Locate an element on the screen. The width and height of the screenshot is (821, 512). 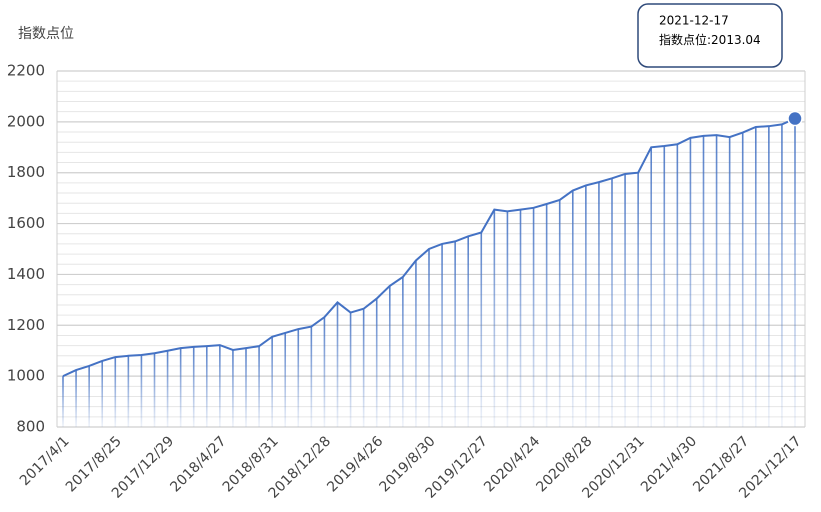
y-axis-title: 指数点位 is located at coordinates (46, 34).